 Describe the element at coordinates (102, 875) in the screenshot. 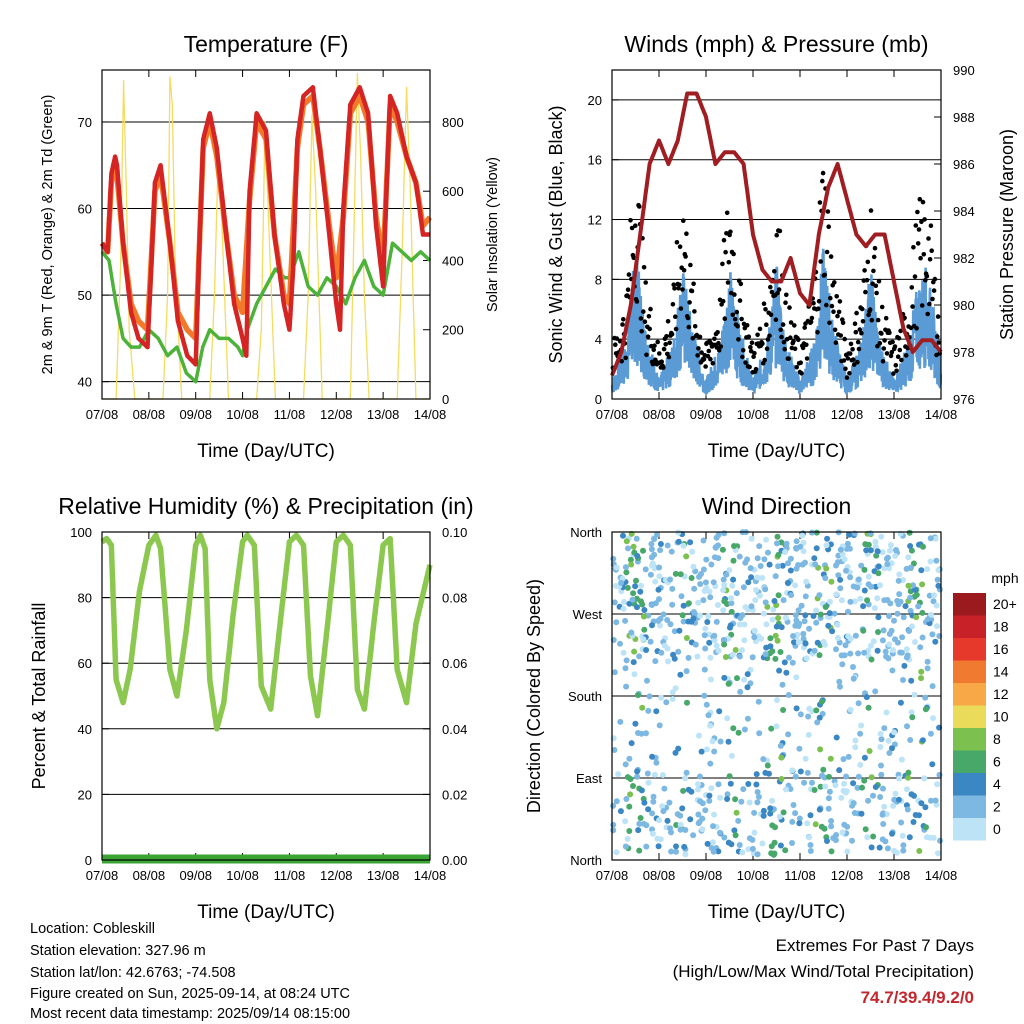

I see `x-tick-label: 07/08` at that location.